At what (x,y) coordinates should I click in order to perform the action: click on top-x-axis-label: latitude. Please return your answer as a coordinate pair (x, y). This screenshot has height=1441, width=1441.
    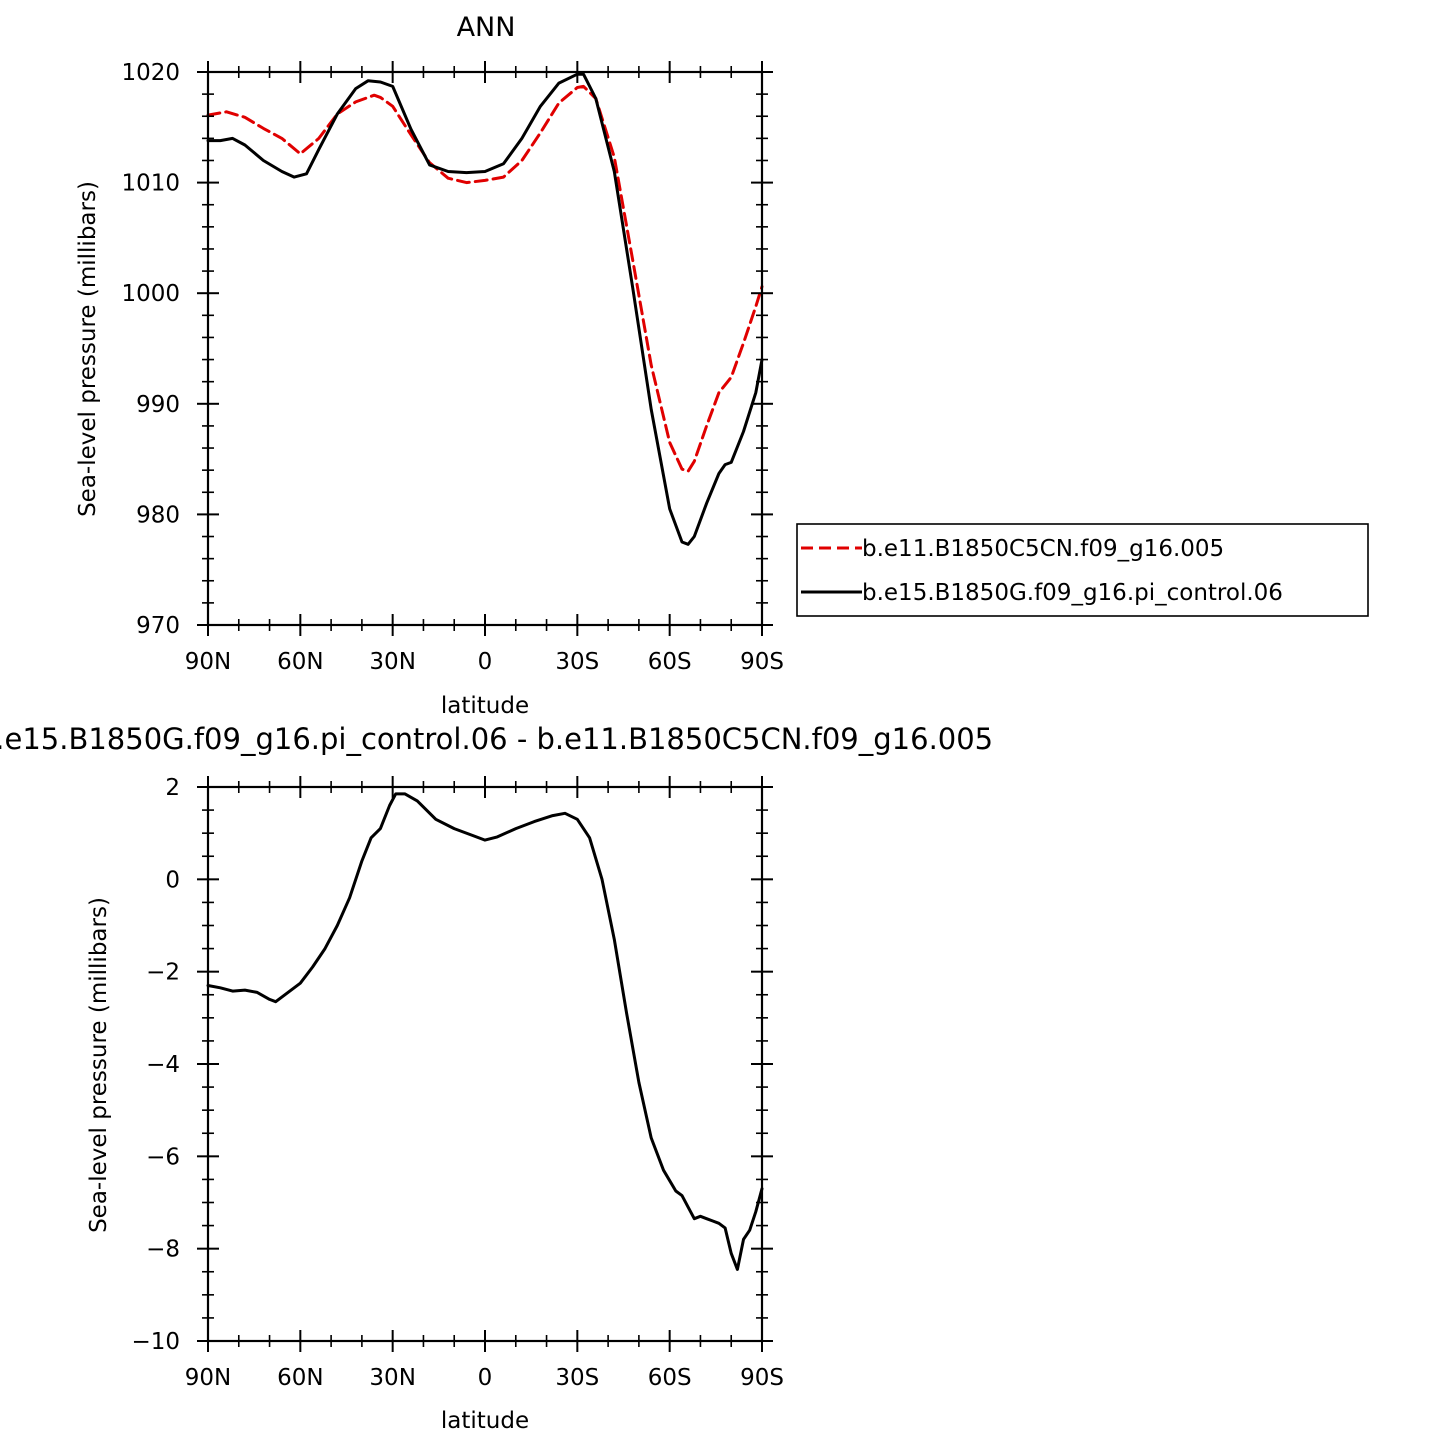
    Looking at the image, I should click on (485, 706).